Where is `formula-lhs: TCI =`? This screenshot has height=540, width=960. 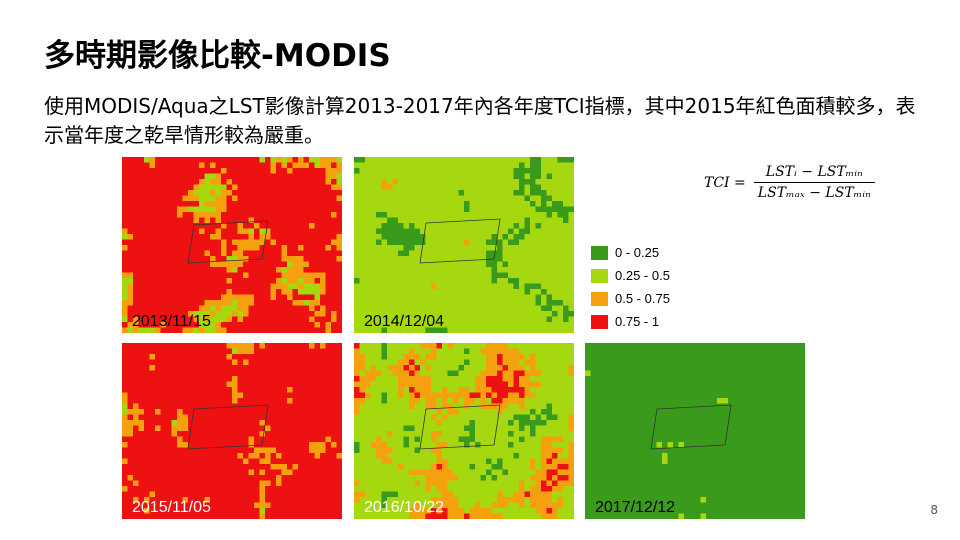 formula-lhs: TCI = is located at coordinates (725, 182).